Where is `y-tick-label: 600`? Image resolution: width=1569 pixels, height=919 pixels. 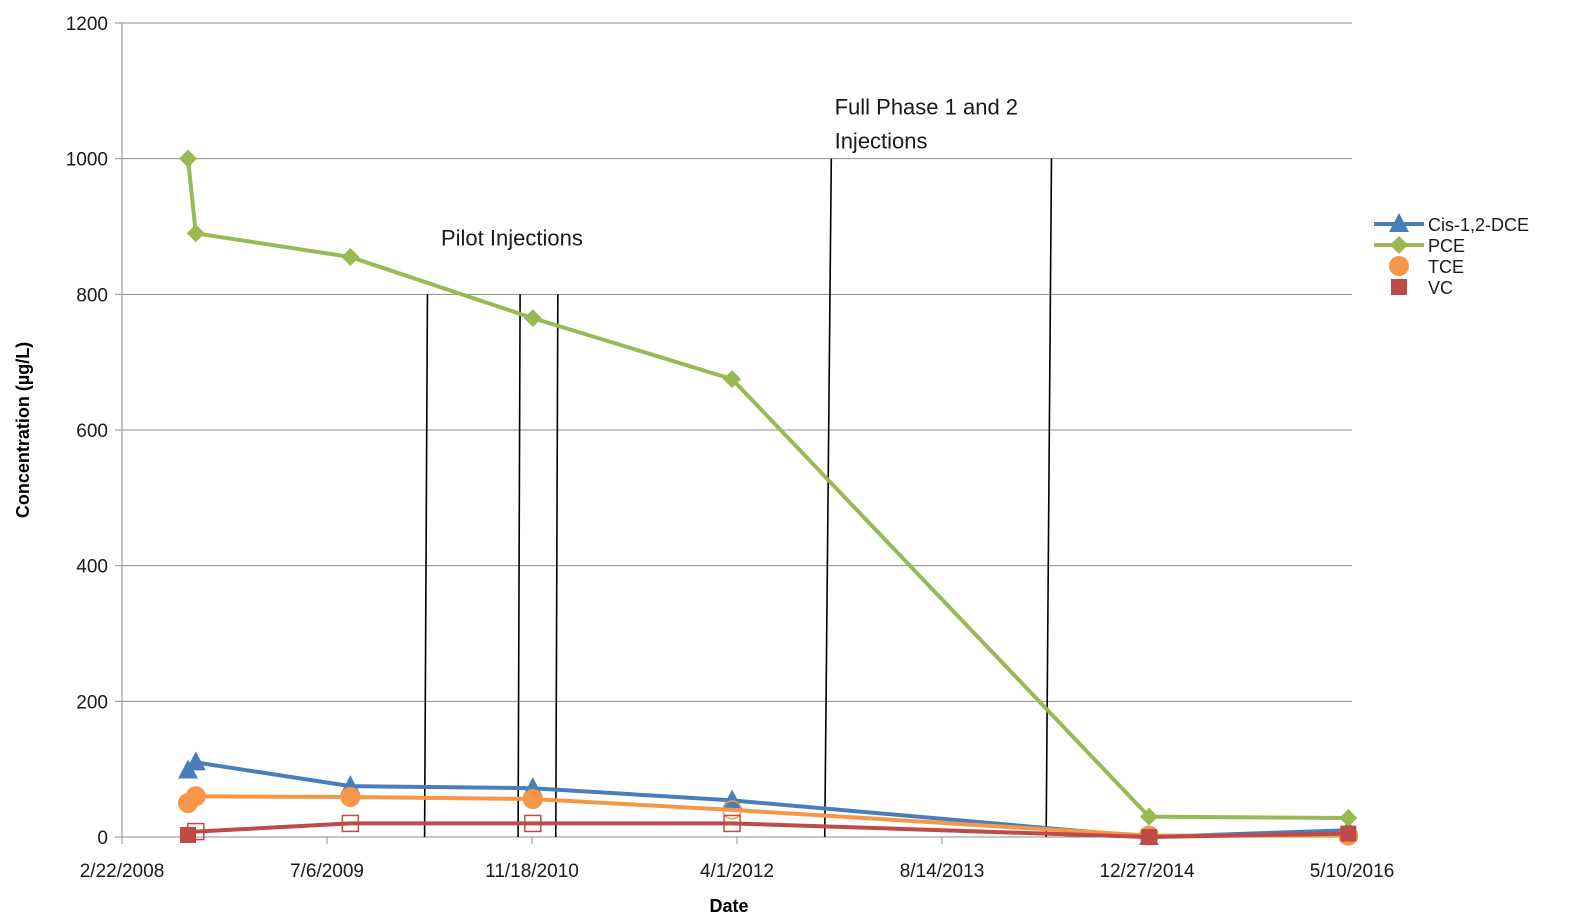 y-tick-label: 600 is located at coordinates (92, 431).